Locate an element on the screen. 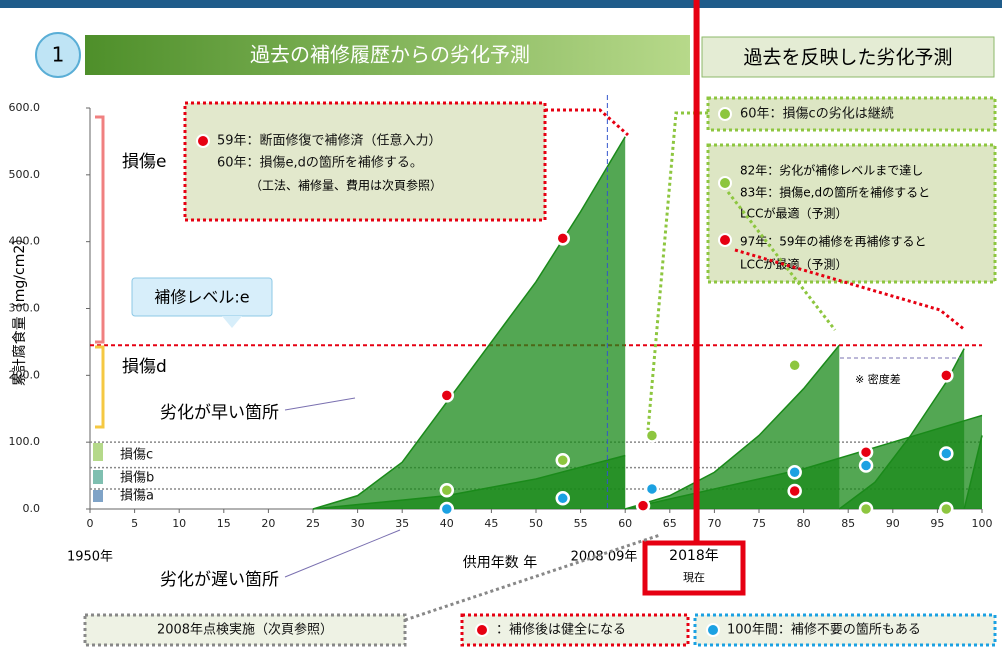 The width and height of the screenshot is (1002, 648). x-tick-label: 75 is located at coordinates (759, 523).